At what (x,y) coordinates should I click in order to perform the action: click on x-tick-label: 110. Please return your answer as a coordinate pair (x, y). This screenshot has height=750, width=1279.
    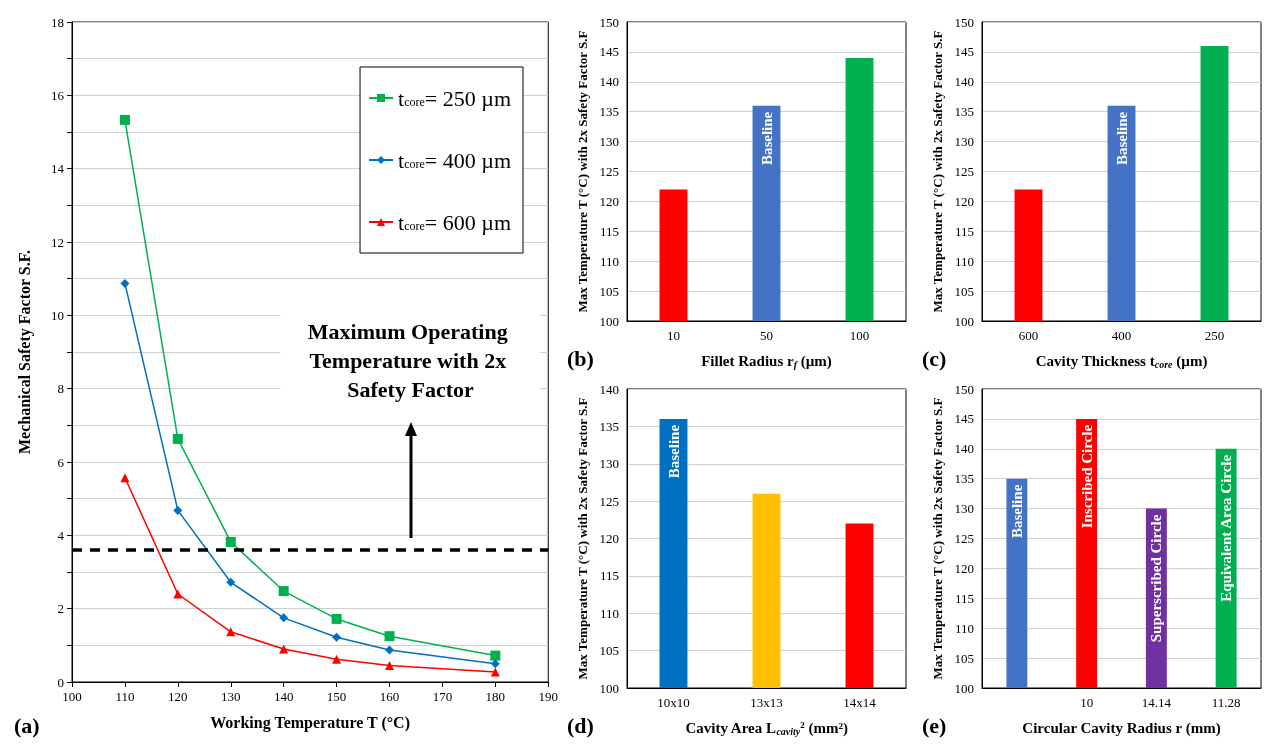
    Looking at the image, I should click on (125, 696).